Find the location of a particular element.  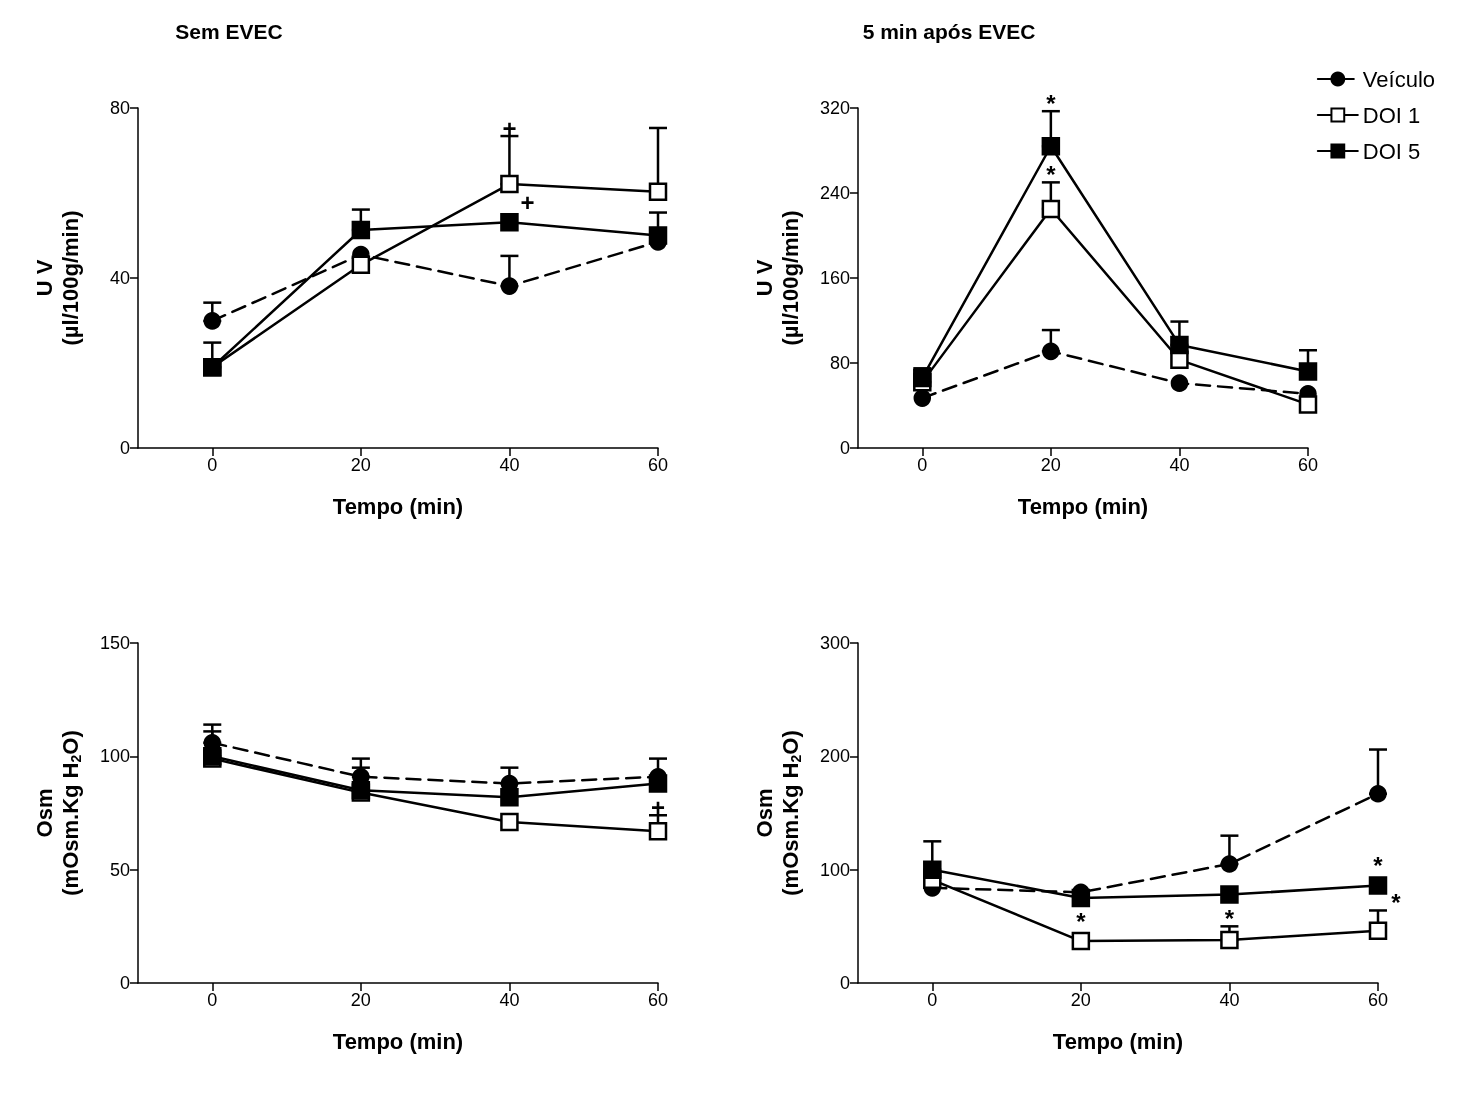

y-tick-label: 40 is located at coordinates (119, 278).